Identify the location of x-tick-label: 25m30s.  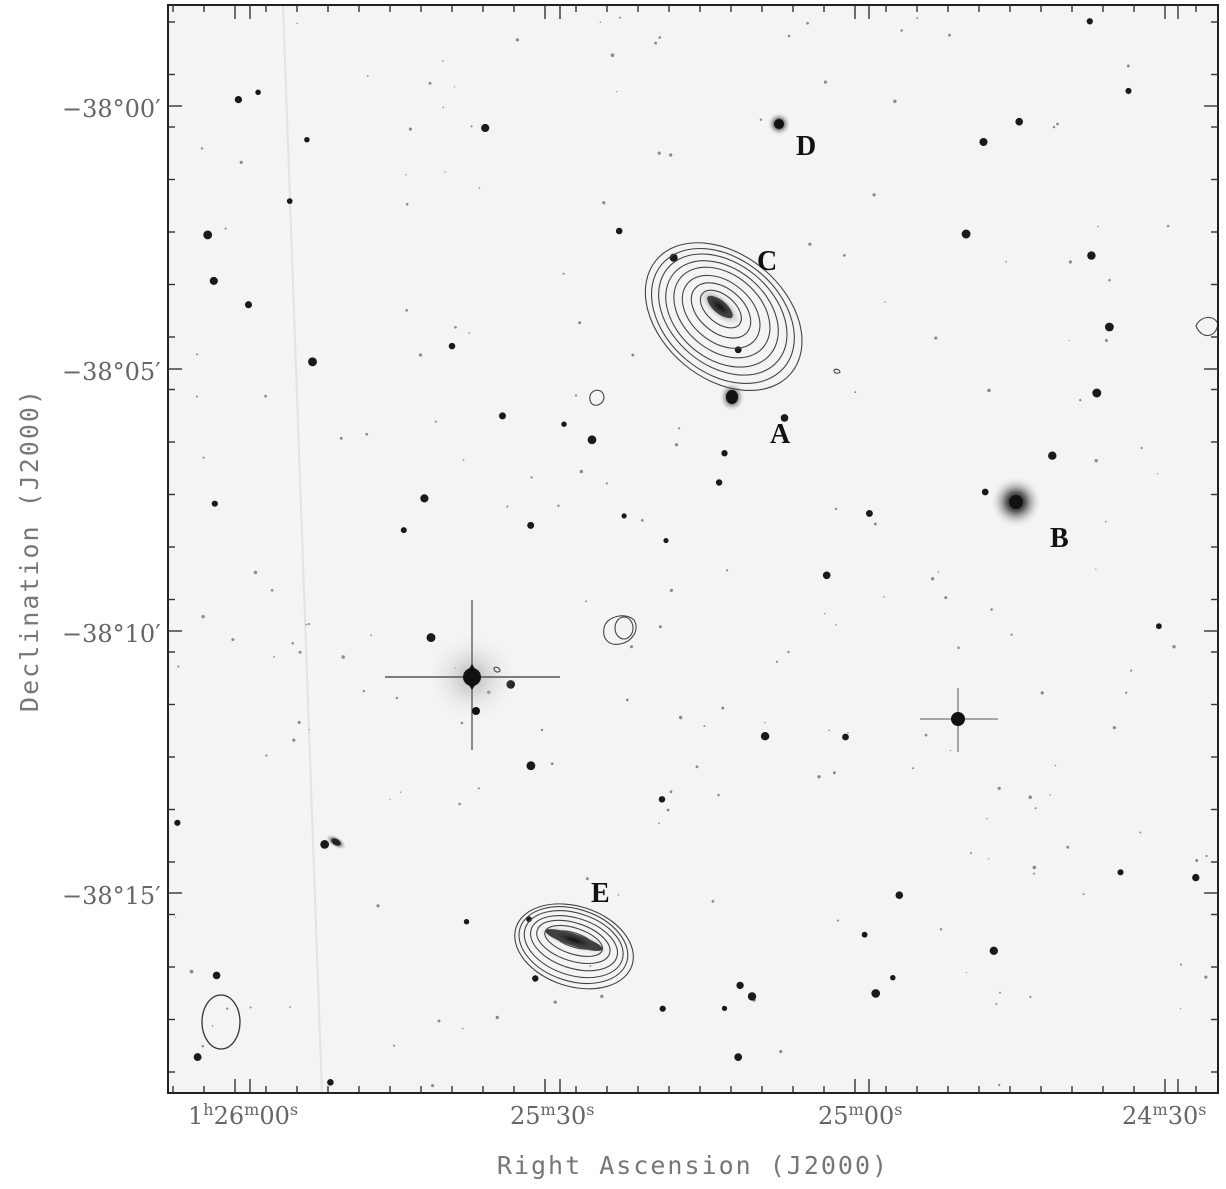
(552, 1115).